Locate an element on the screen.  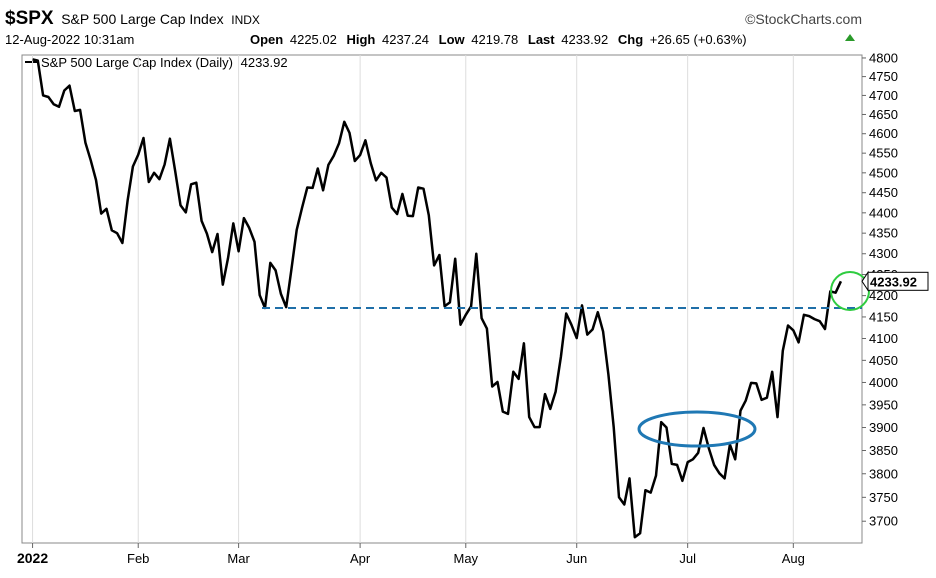
y-tick-label: 4300 is located at coordinates (883, 253).